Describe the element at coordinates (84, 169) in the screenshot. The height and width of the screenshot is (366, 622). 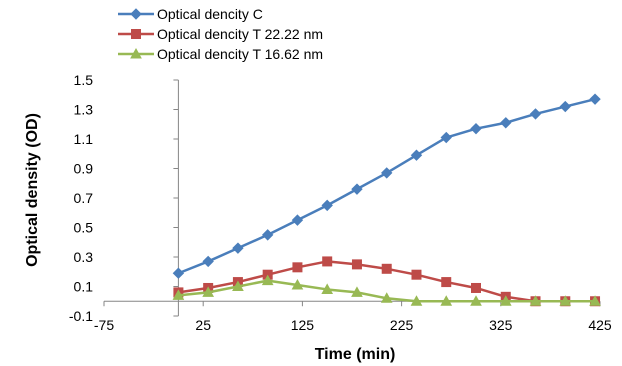
I see `y-tick-label: 0.9` at that location.